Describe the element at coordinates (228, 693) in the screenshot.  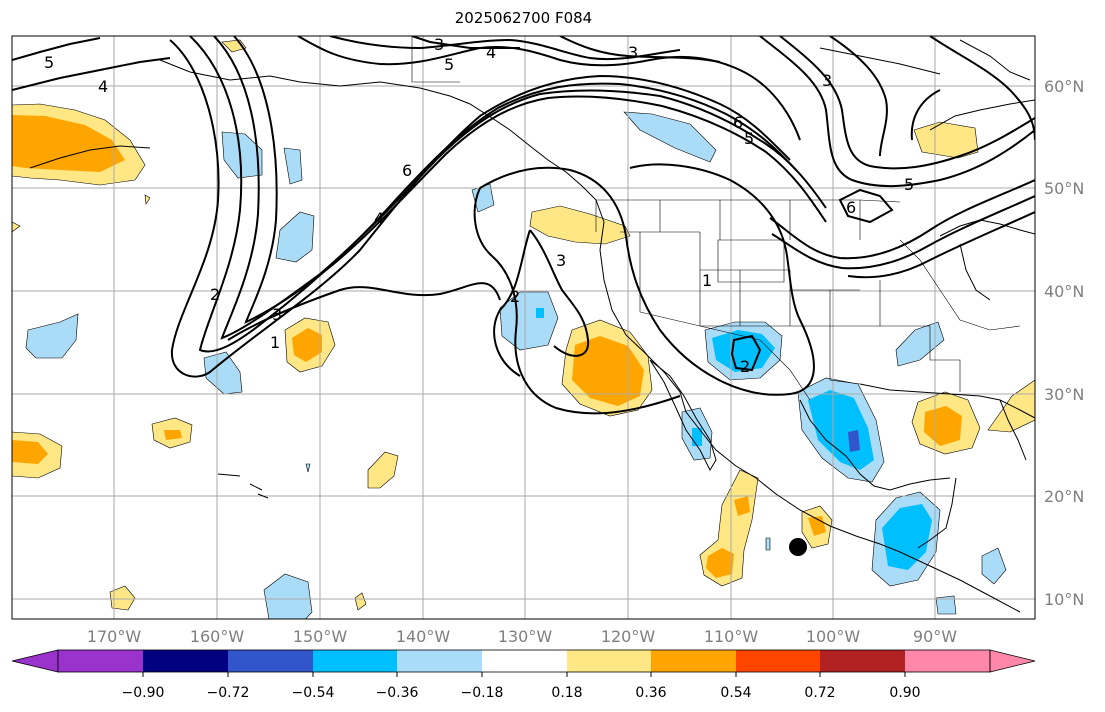
I see `colorbar-tick-label: −0.72` at that location.